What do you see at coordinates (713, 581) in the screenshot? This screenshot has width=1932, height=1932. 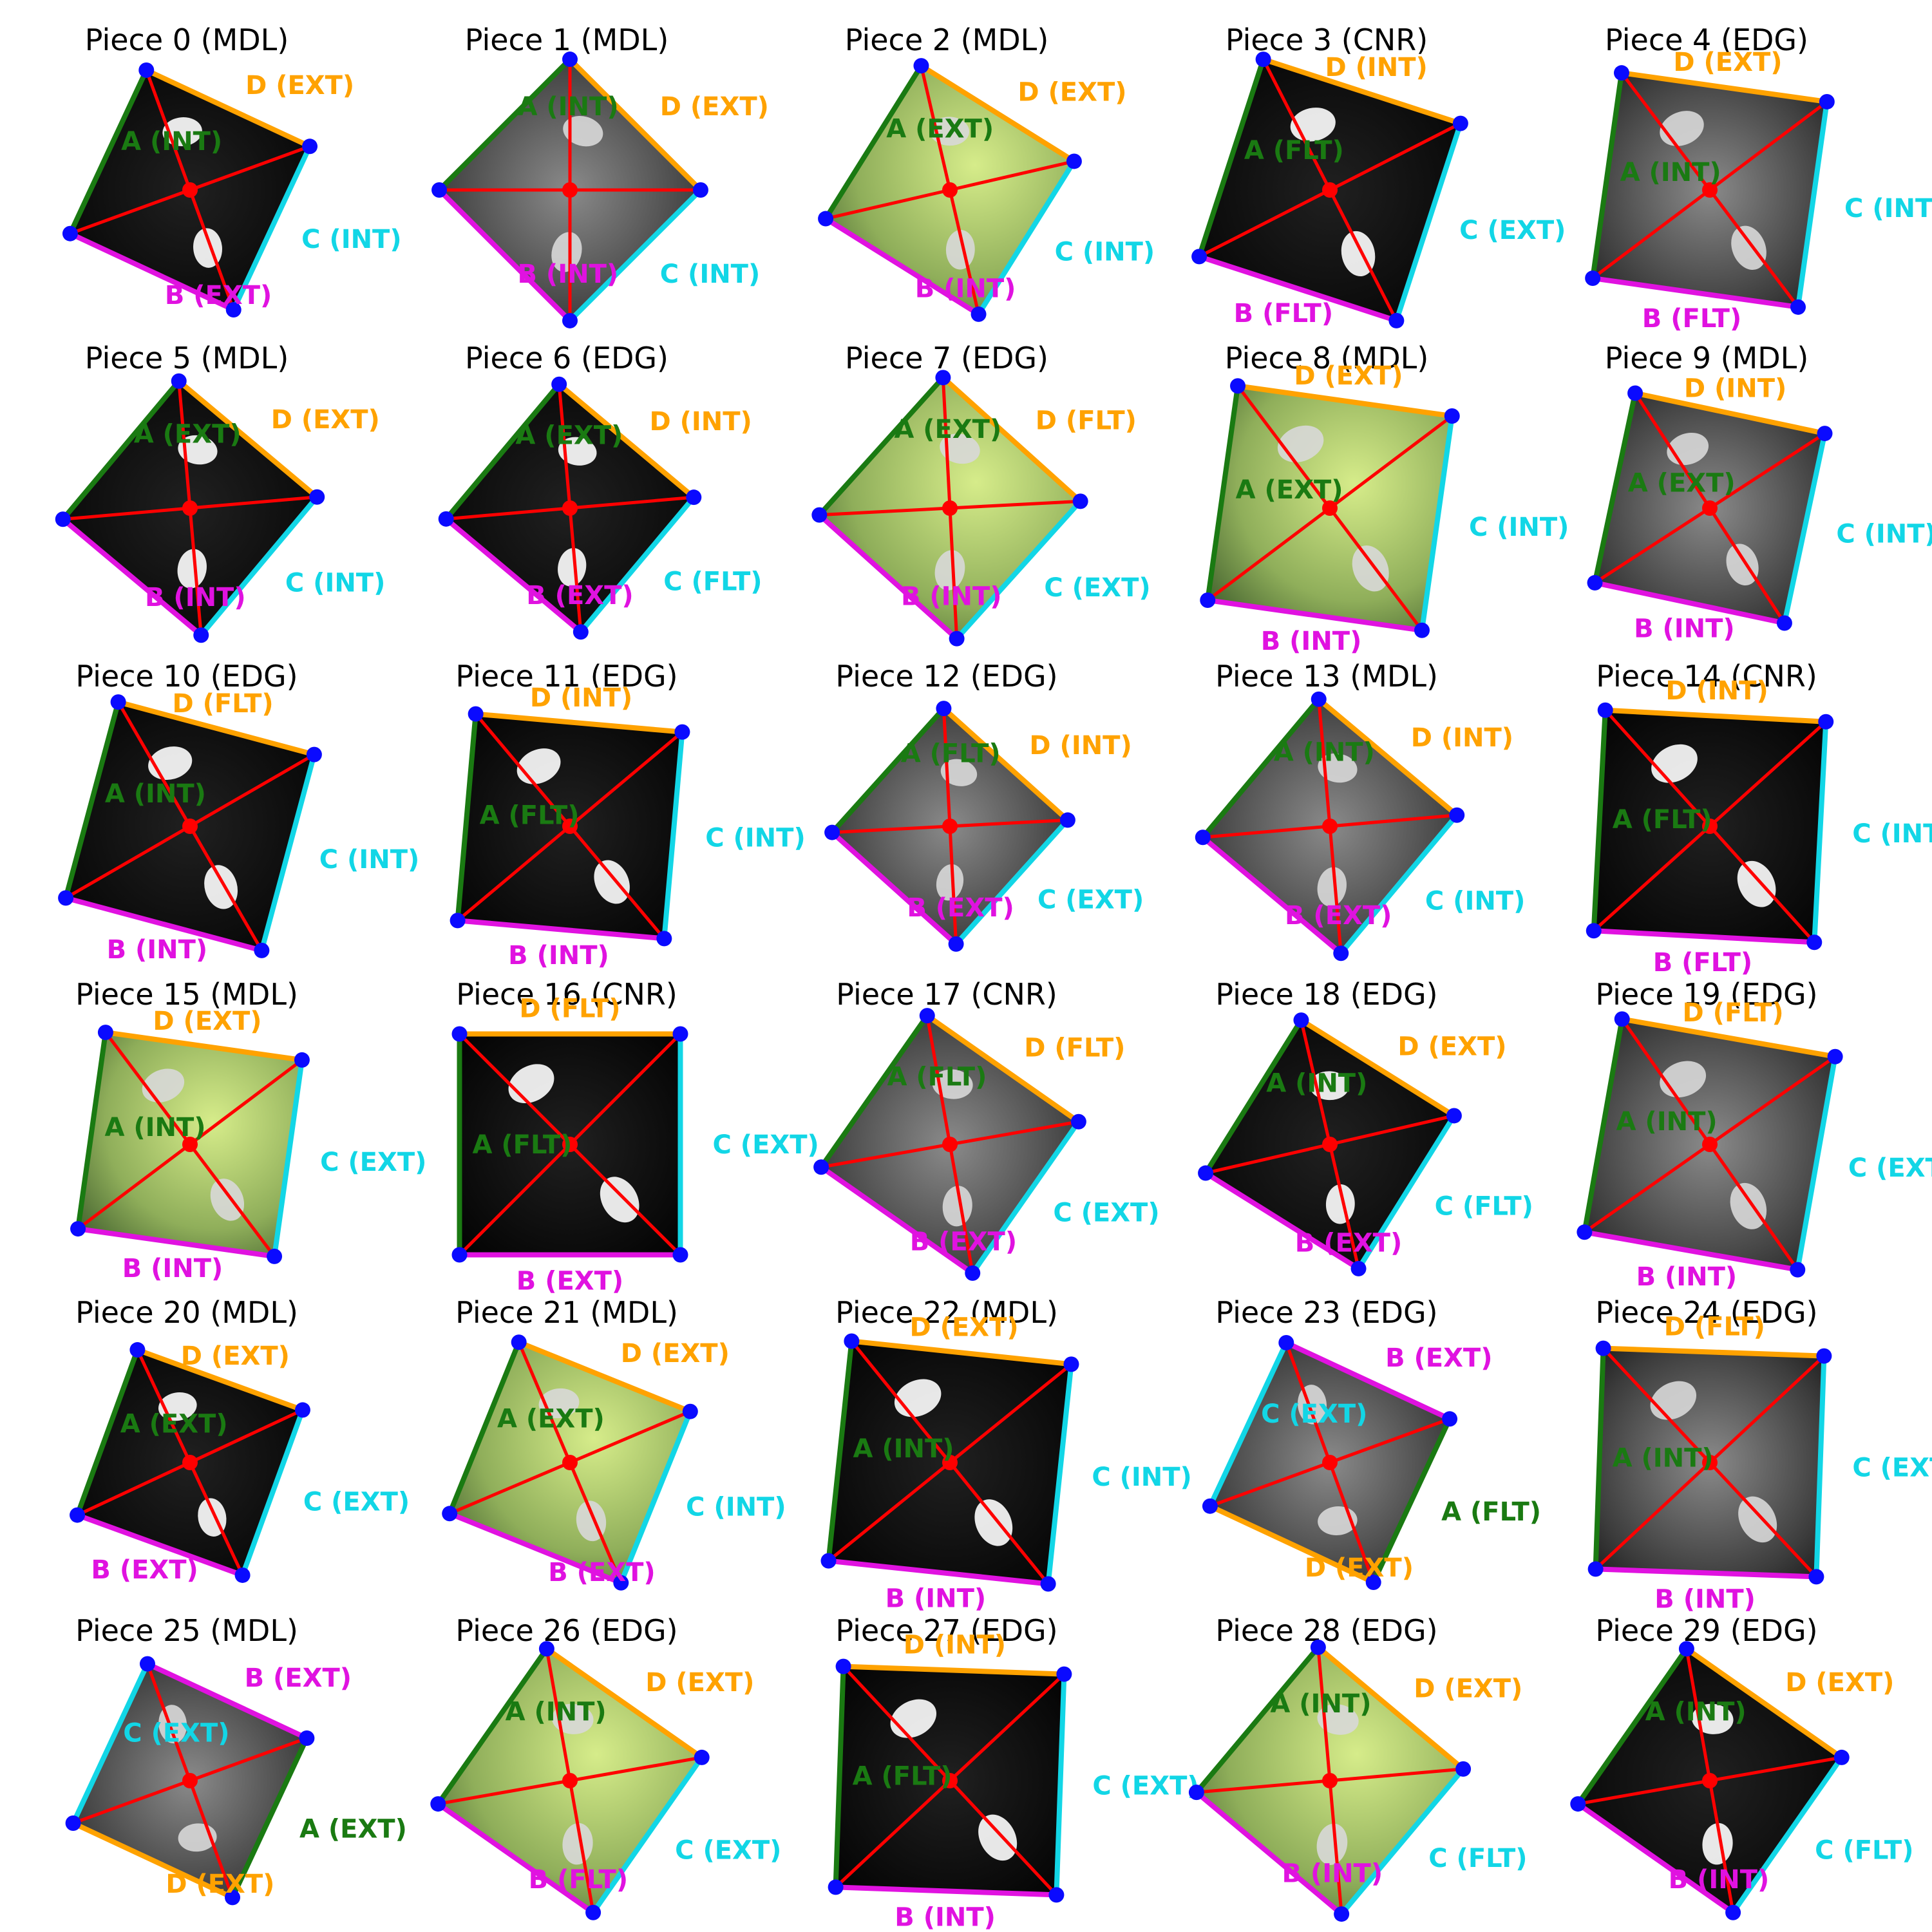 I see `edge-c-label: C (FLT)` at bounding box center [713, 581].